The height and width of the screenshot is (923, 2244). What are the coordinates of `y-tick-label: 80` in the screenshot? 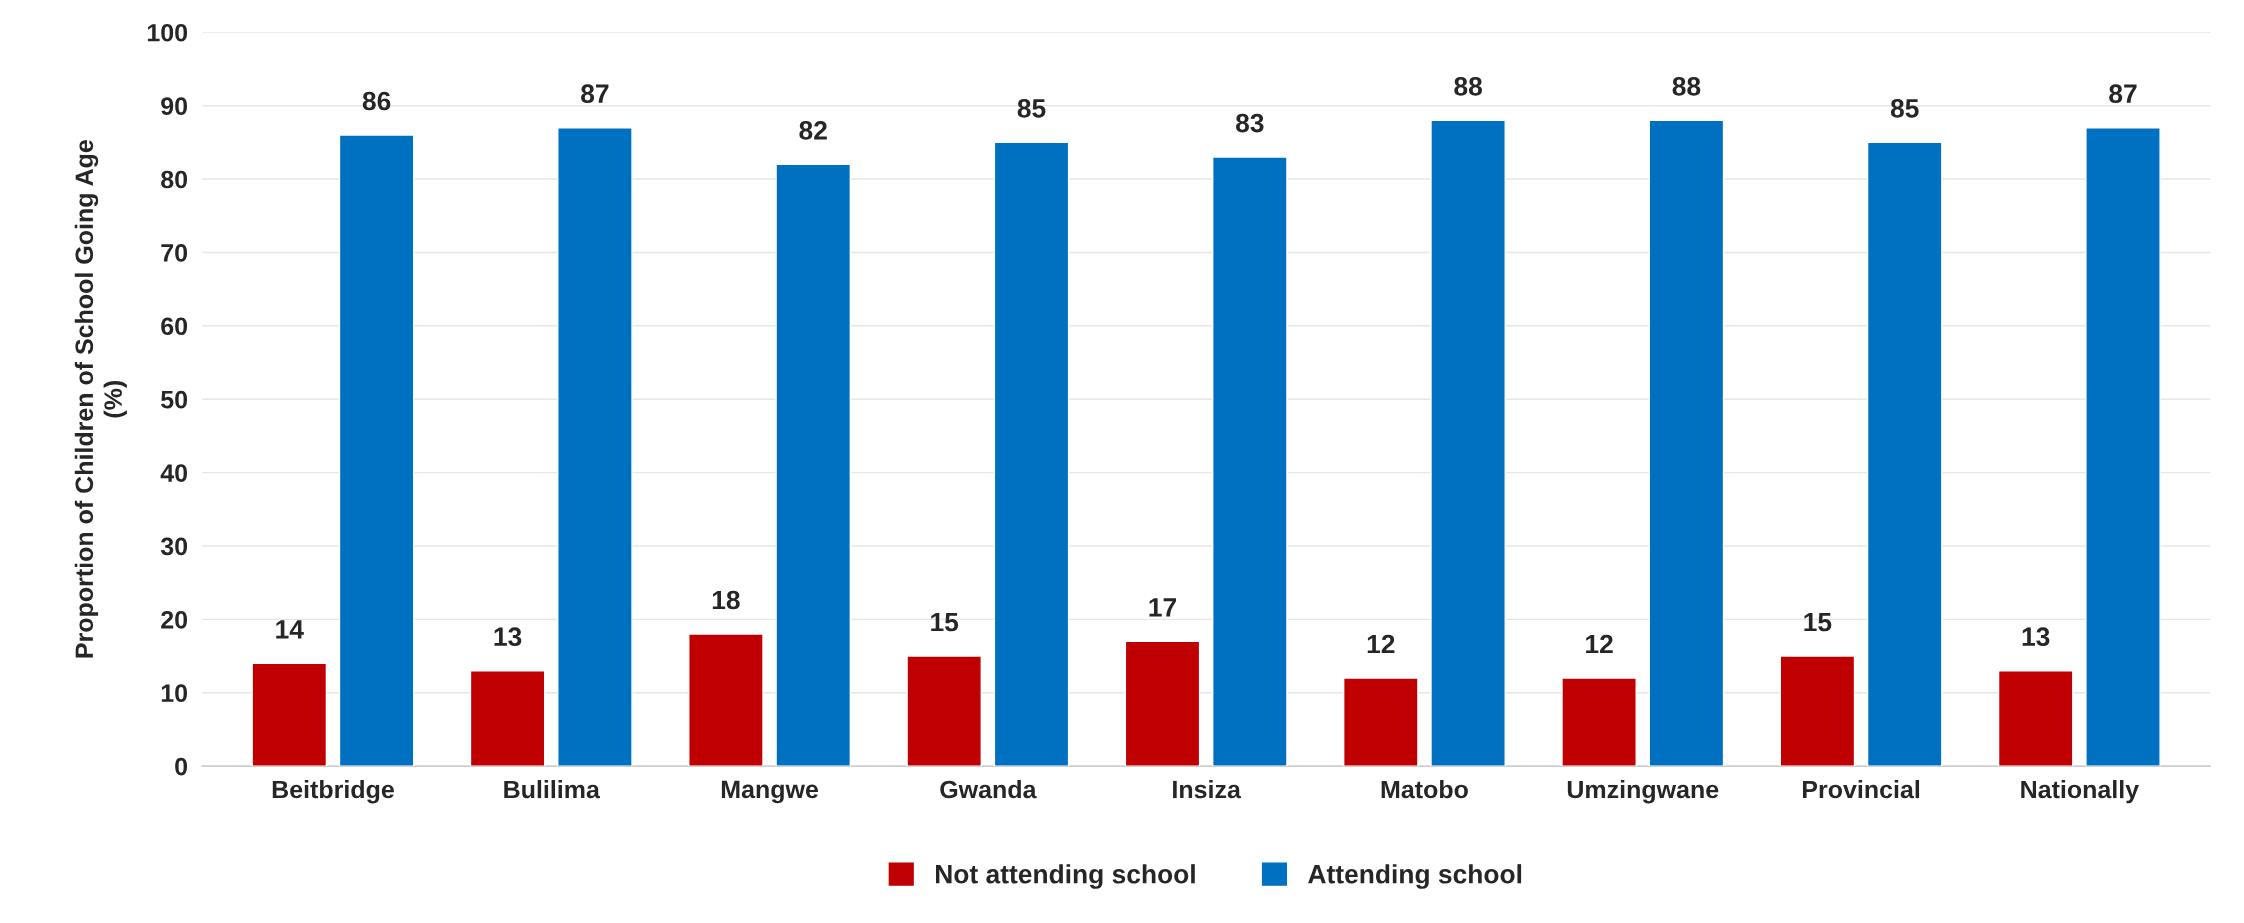 It's located at (174, 179).